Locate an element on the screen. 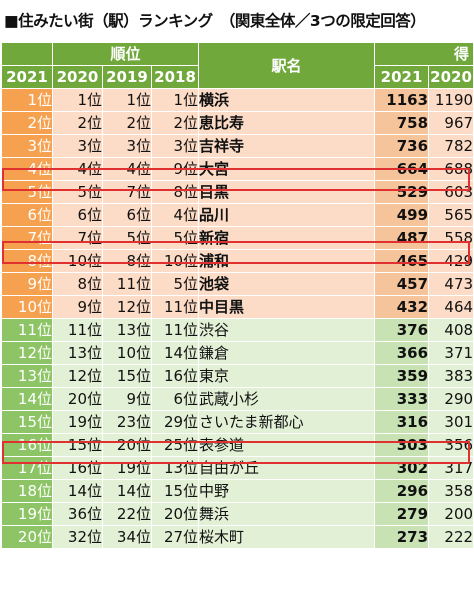  rank-2020-cell: 12位 is located at coordinates (77, 376).